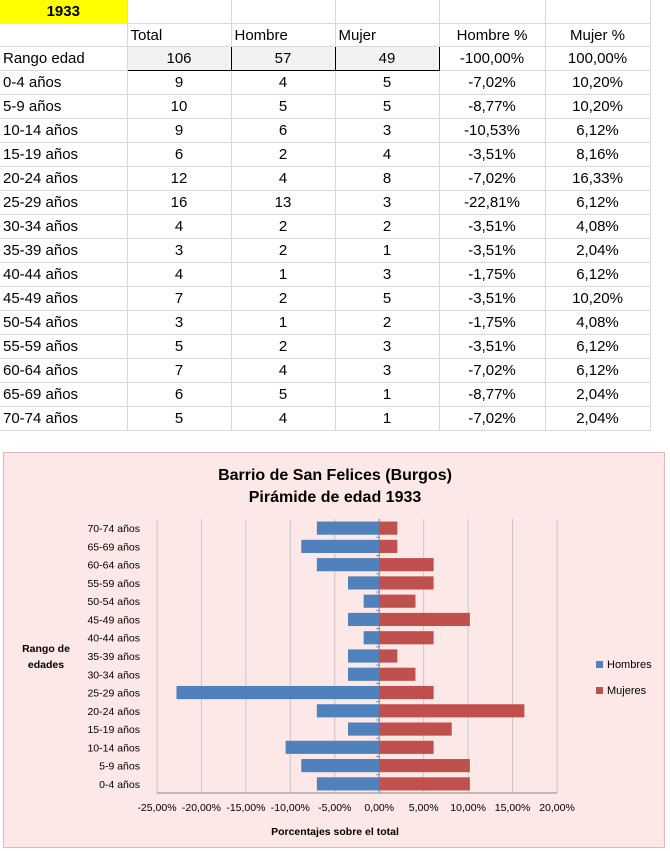 Image resolution: width=670 pixels, height=851 pixels. What do you see at coordinates (283, 202) in the screenshot?
I see `value-cell: 13` at bounding box center [283, 202].